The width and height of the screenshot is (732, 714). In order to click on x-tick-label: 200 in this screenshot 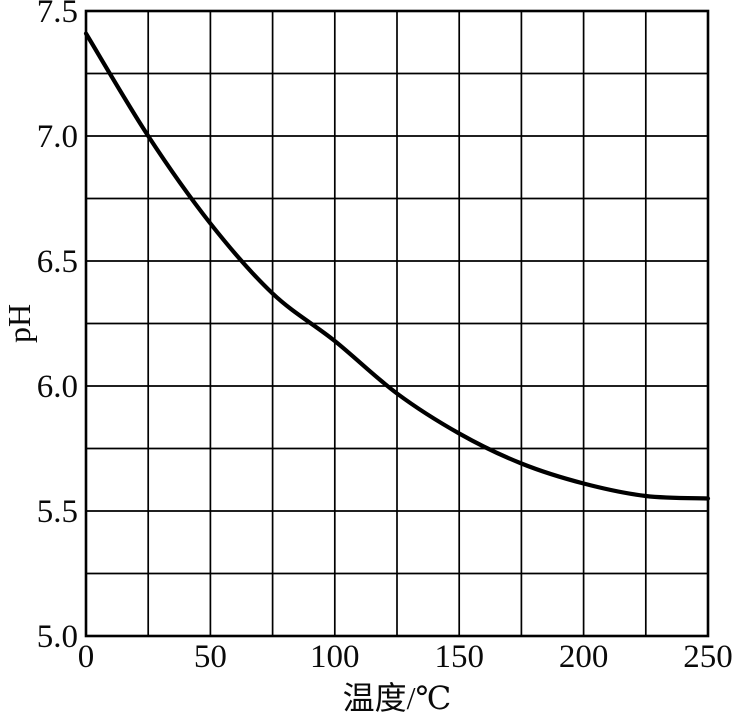, I will do `click(584, 657)`.